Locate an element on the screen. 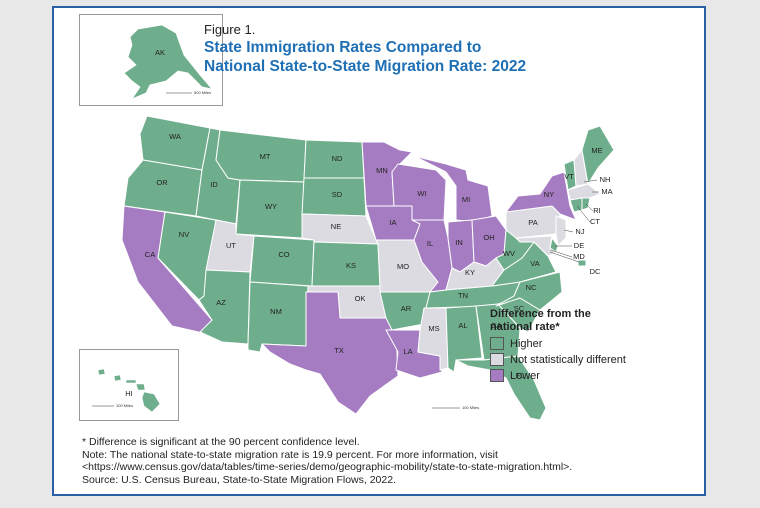 This screenshot has height=508, width=760. state-AR is located at coordinates (405, 311).